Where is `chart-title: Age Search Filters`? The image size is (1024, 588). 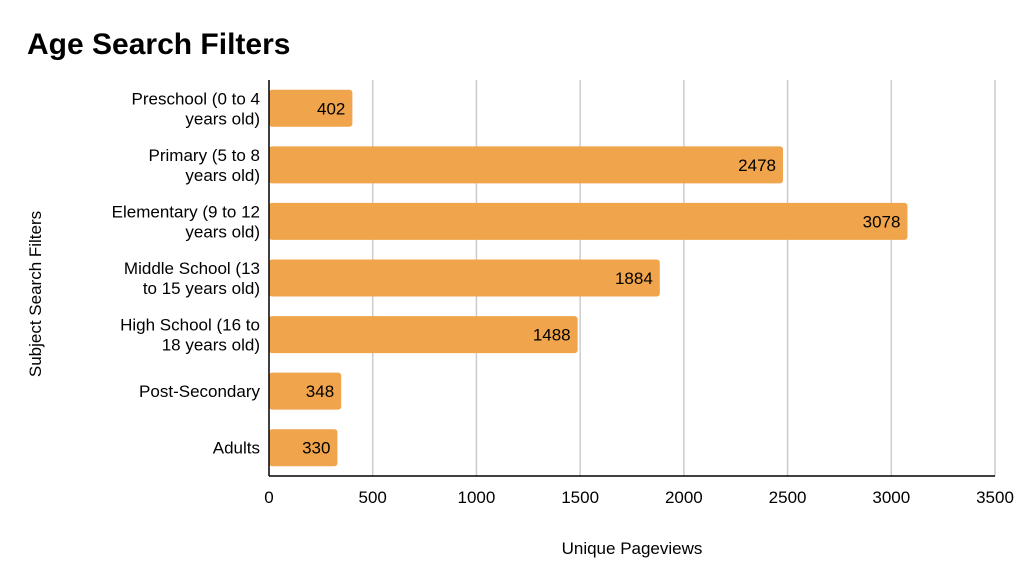 chart-title: Age Search Filters is located at coordinates (158, 44).